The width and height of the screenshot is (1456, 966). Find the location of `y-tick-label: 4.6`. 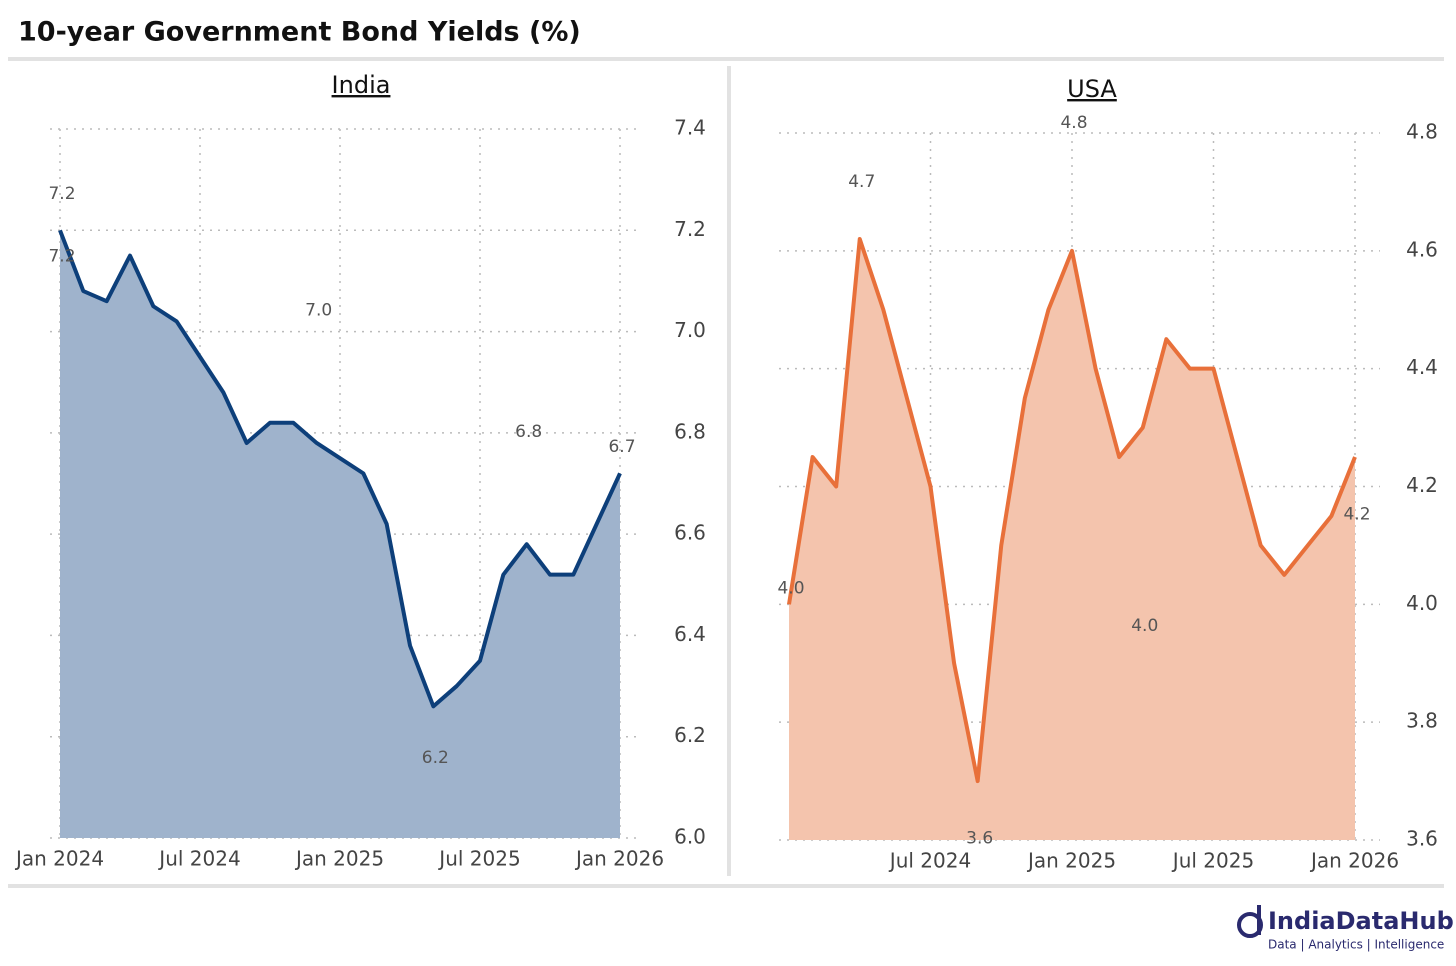

y-tick-label: 4.6 is located at coordinates (1422, 249).